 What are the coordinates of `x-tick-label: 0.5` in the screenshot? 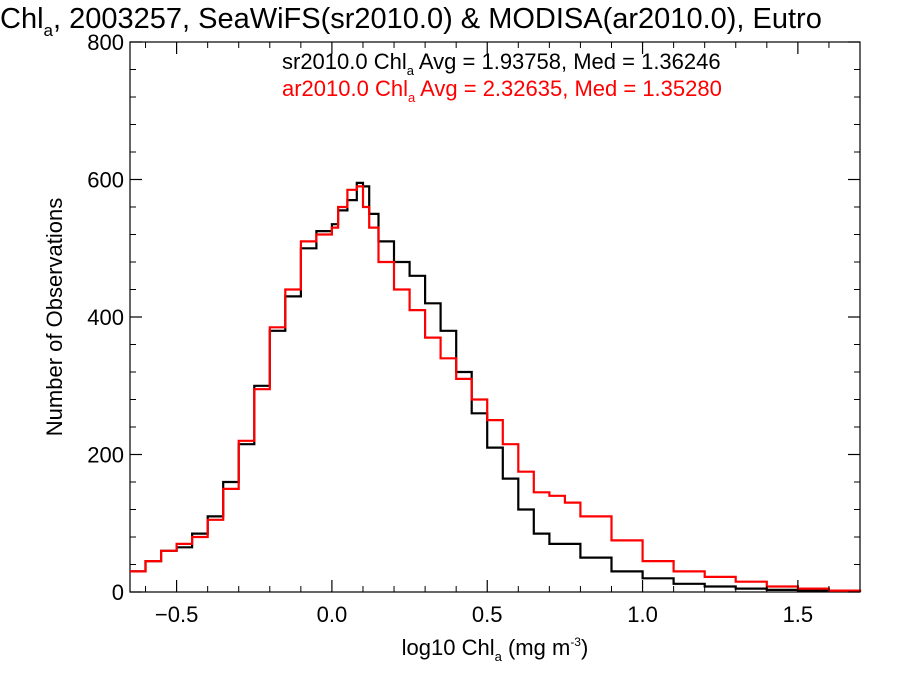 It's located at (487, 614).